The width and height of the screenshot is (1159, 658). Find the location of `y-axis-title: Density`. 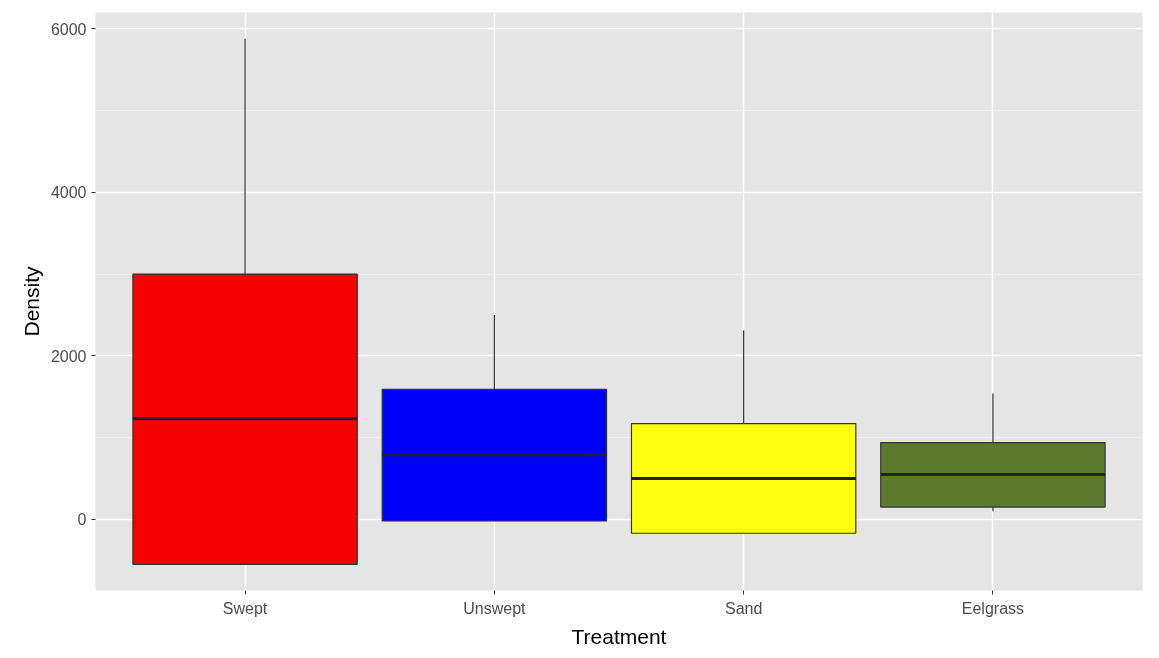

y-axis-title: Density is located at coordinates (31, 301).